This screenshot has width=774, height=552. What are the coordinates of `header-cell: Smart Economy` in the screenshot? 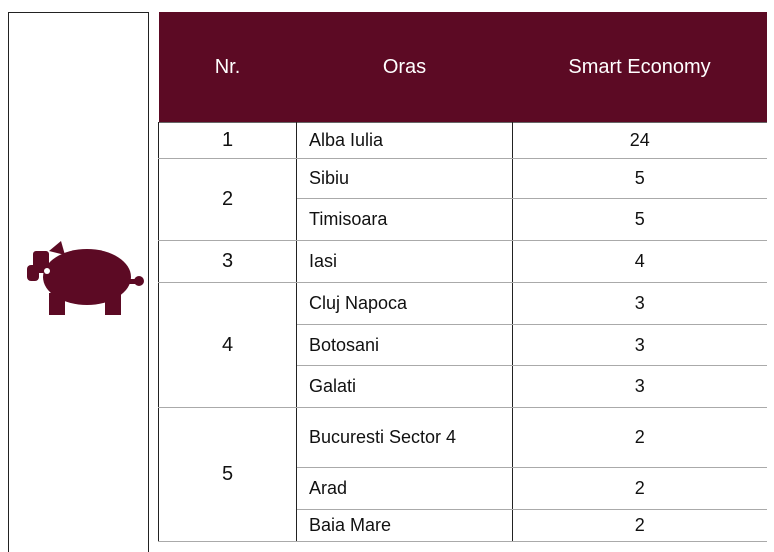 It's located at (639, 67).